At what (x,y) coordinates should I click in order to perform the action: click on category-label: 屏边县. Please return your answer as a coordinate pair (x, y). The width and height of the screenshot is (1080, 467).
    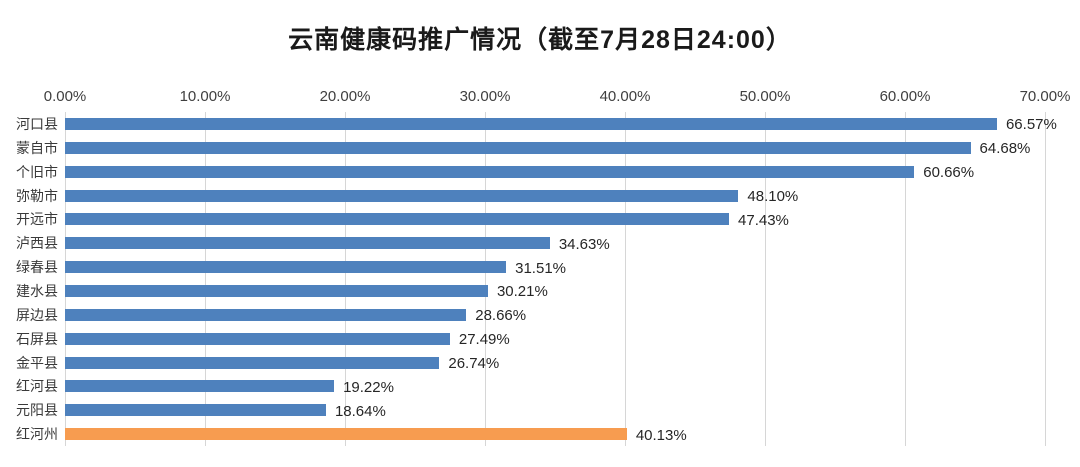
    Looking at the image, I should click on (37, 315).